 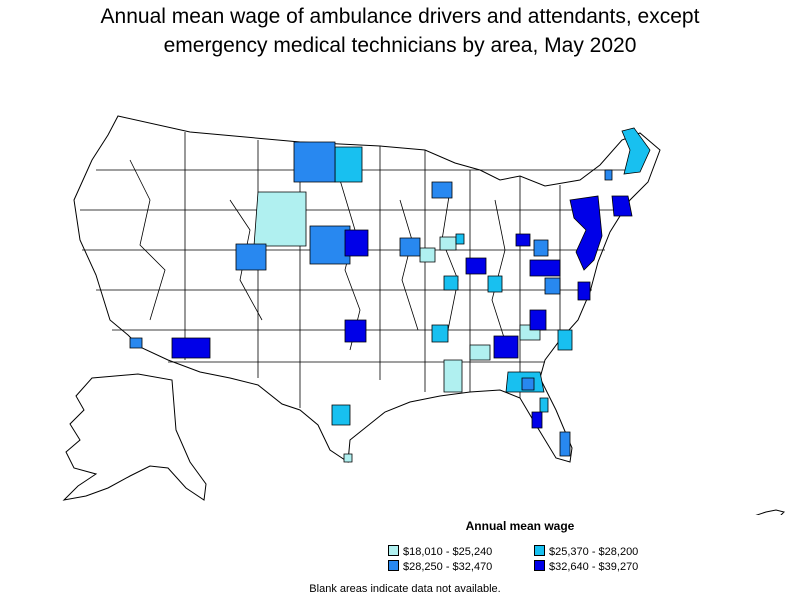 I want to click on legend-title: Annual mean wage, so click(x=520, y=526).